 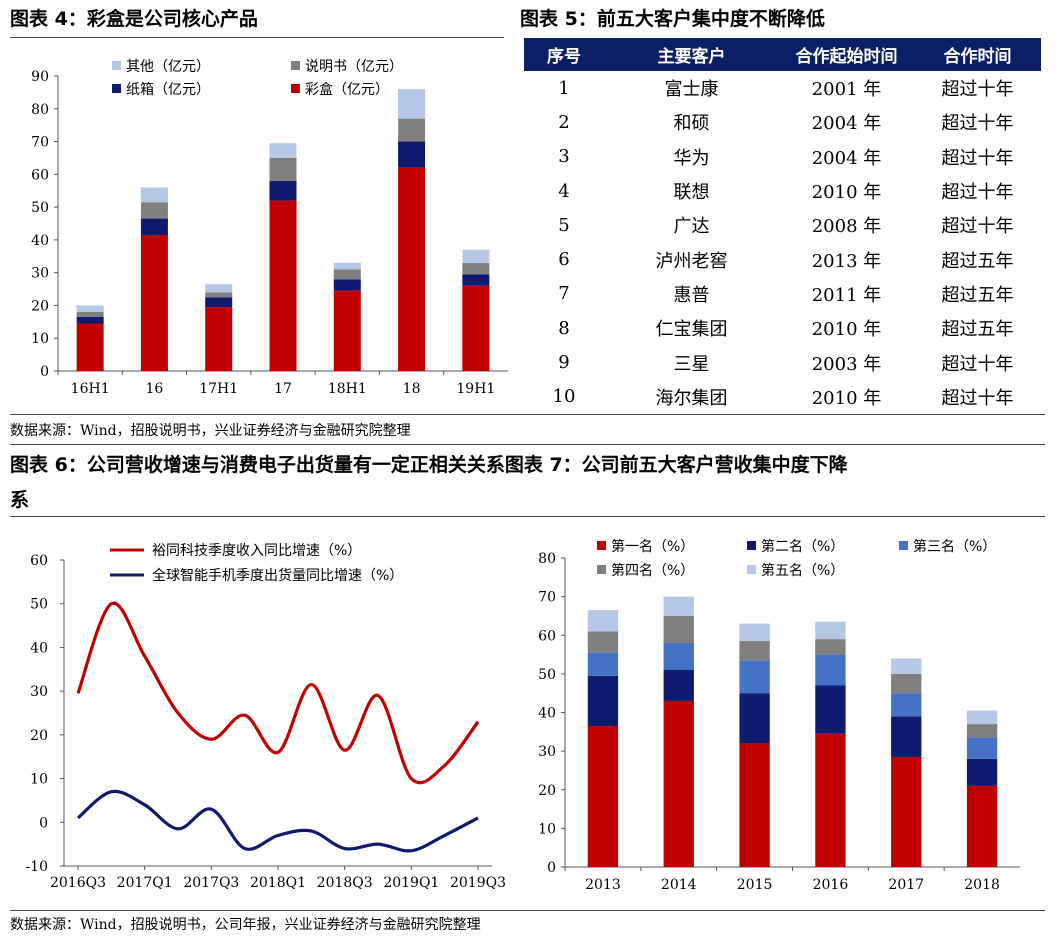 I want to click on fig4-y-tick-label: 30, so click(x=40, y=274).